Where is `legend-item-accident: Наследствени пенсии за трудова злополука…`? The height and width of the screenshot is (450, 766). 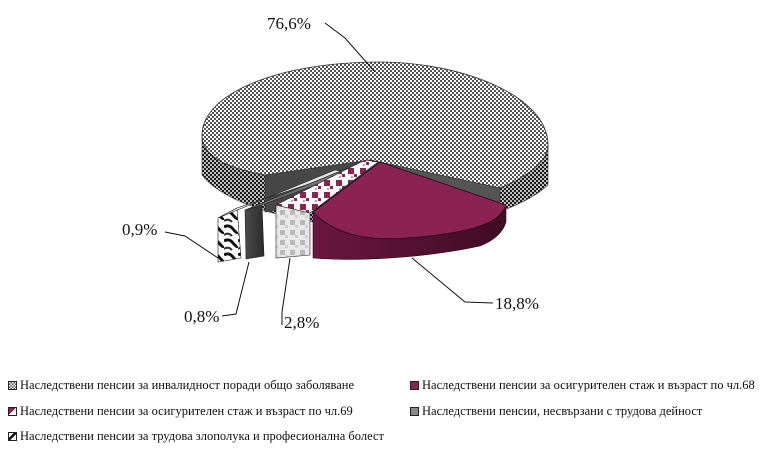
legend-item-accident: Наследствени пенсии за трудова злополука… is located at coordinates (196, 436).